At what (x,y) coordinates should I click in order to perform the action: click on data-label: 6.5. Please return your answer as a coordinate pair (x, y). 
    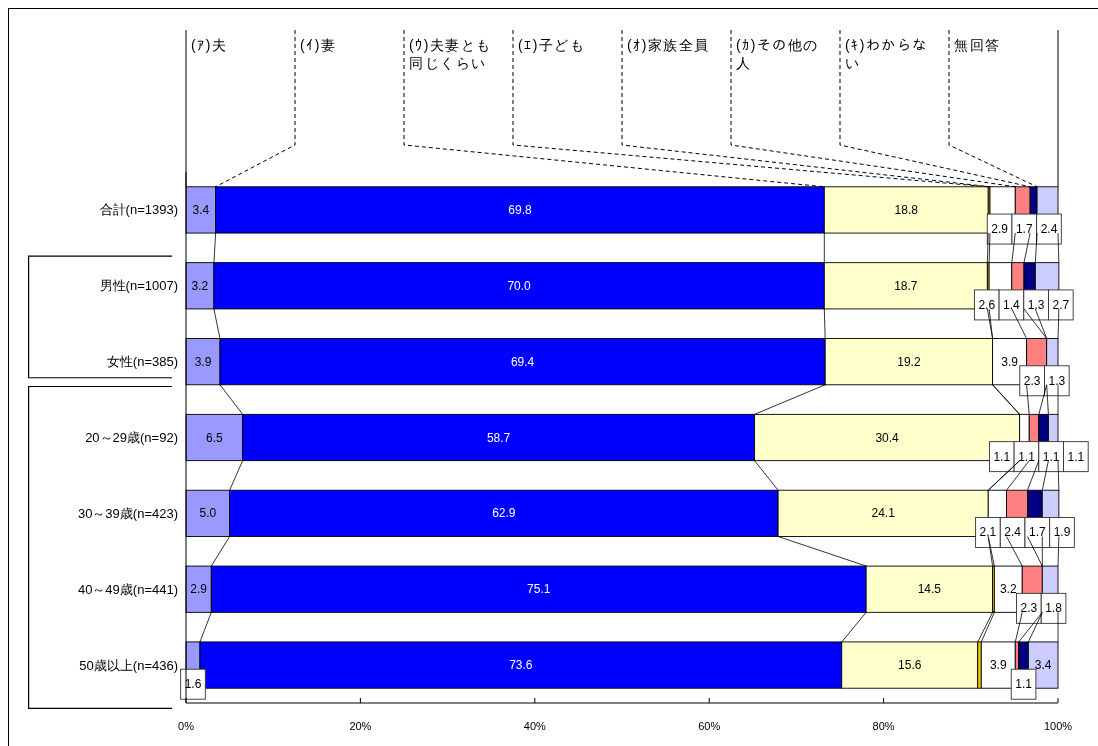
    Looking at the image, I should click on (214, 437).